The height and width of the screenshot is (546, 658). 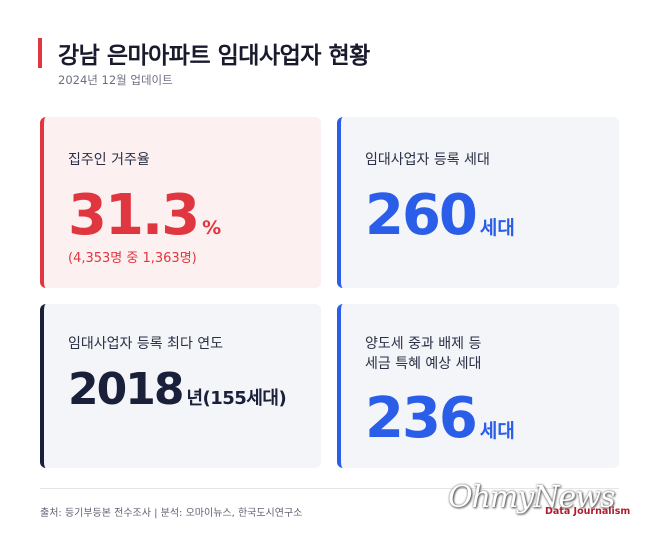 I want to click on update-date: 2024년 12월 업데이트, so click(x=115, y=80).